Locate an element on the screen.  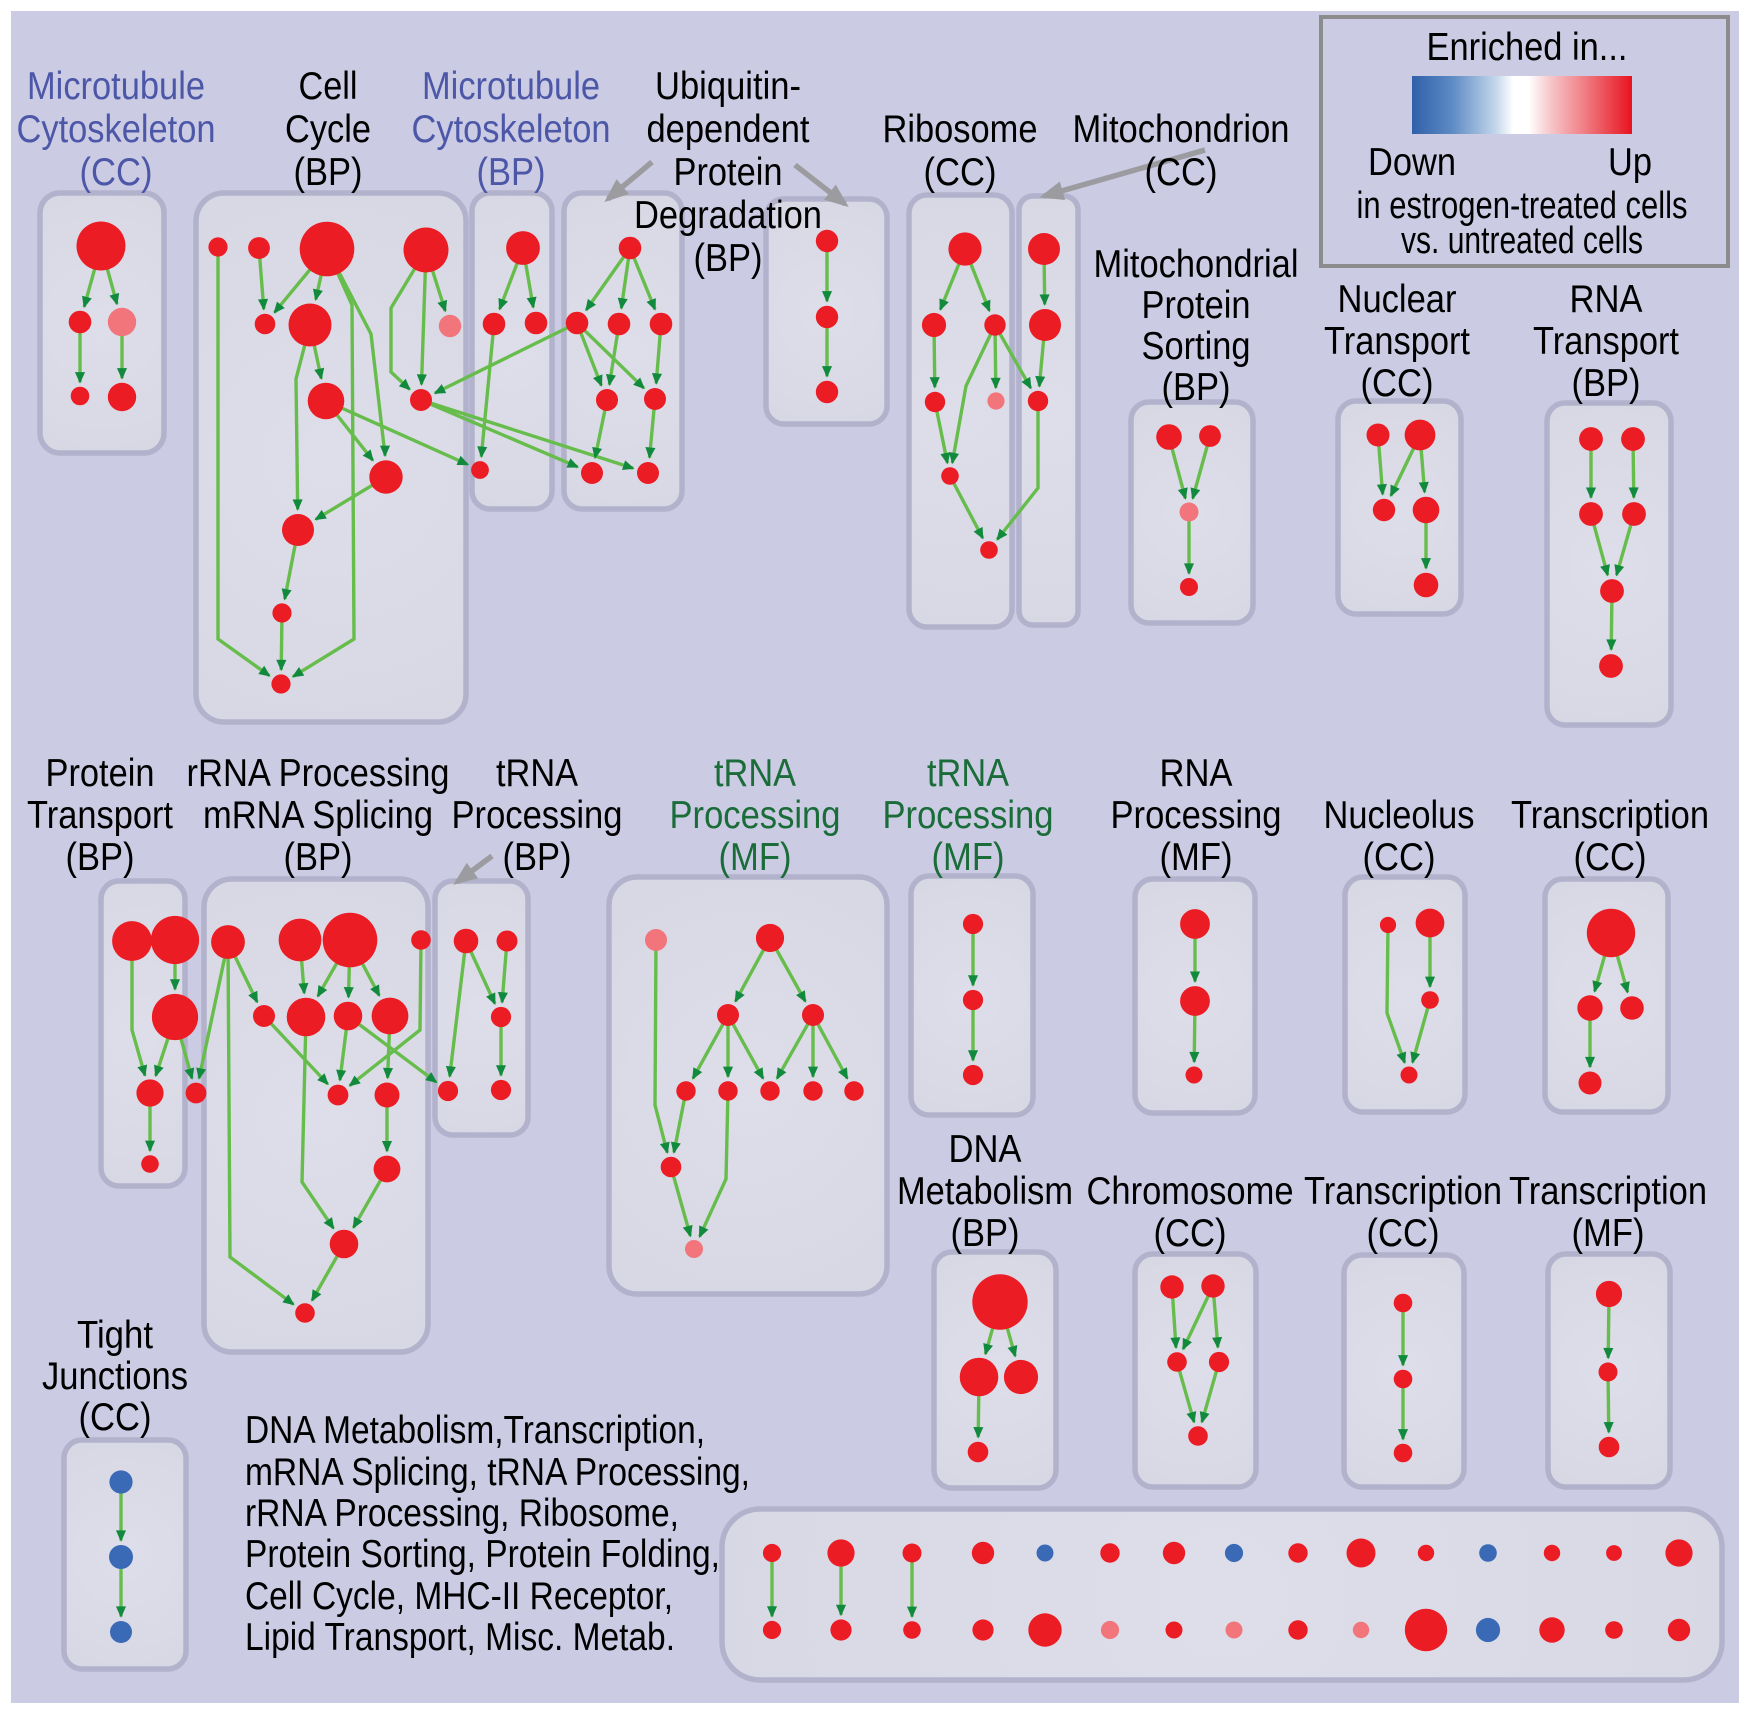
svg-text: in estrogen-treated cells is located at coordinates (1522, 206).